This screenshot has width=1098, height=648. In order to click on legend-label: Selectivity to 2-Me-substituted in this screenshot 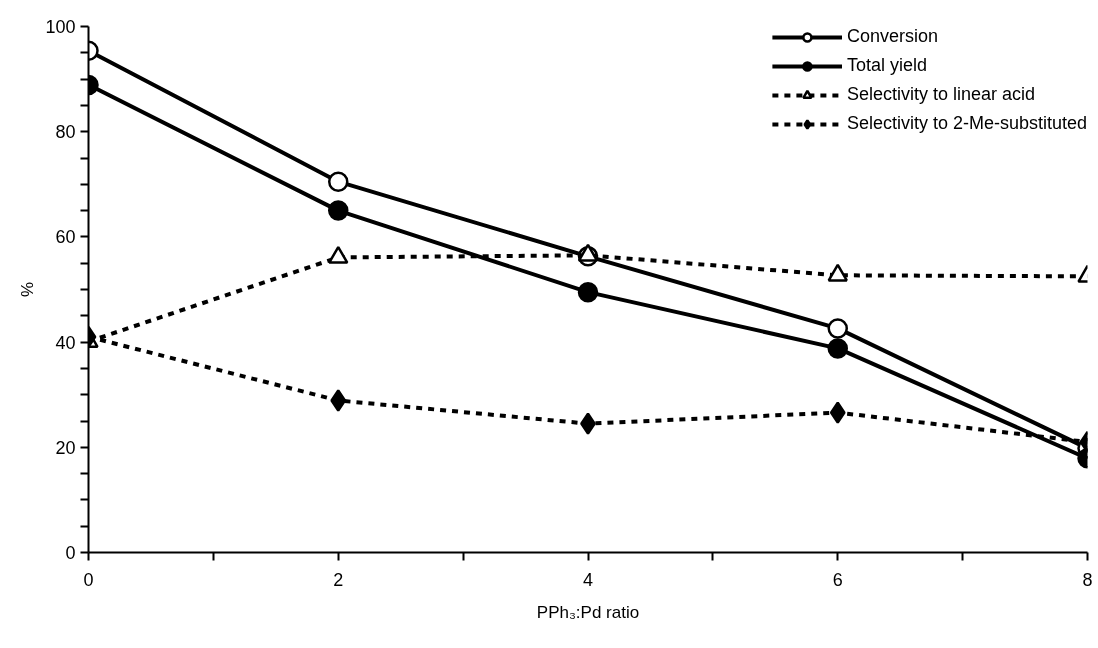, I will do `click(966, 123)`.